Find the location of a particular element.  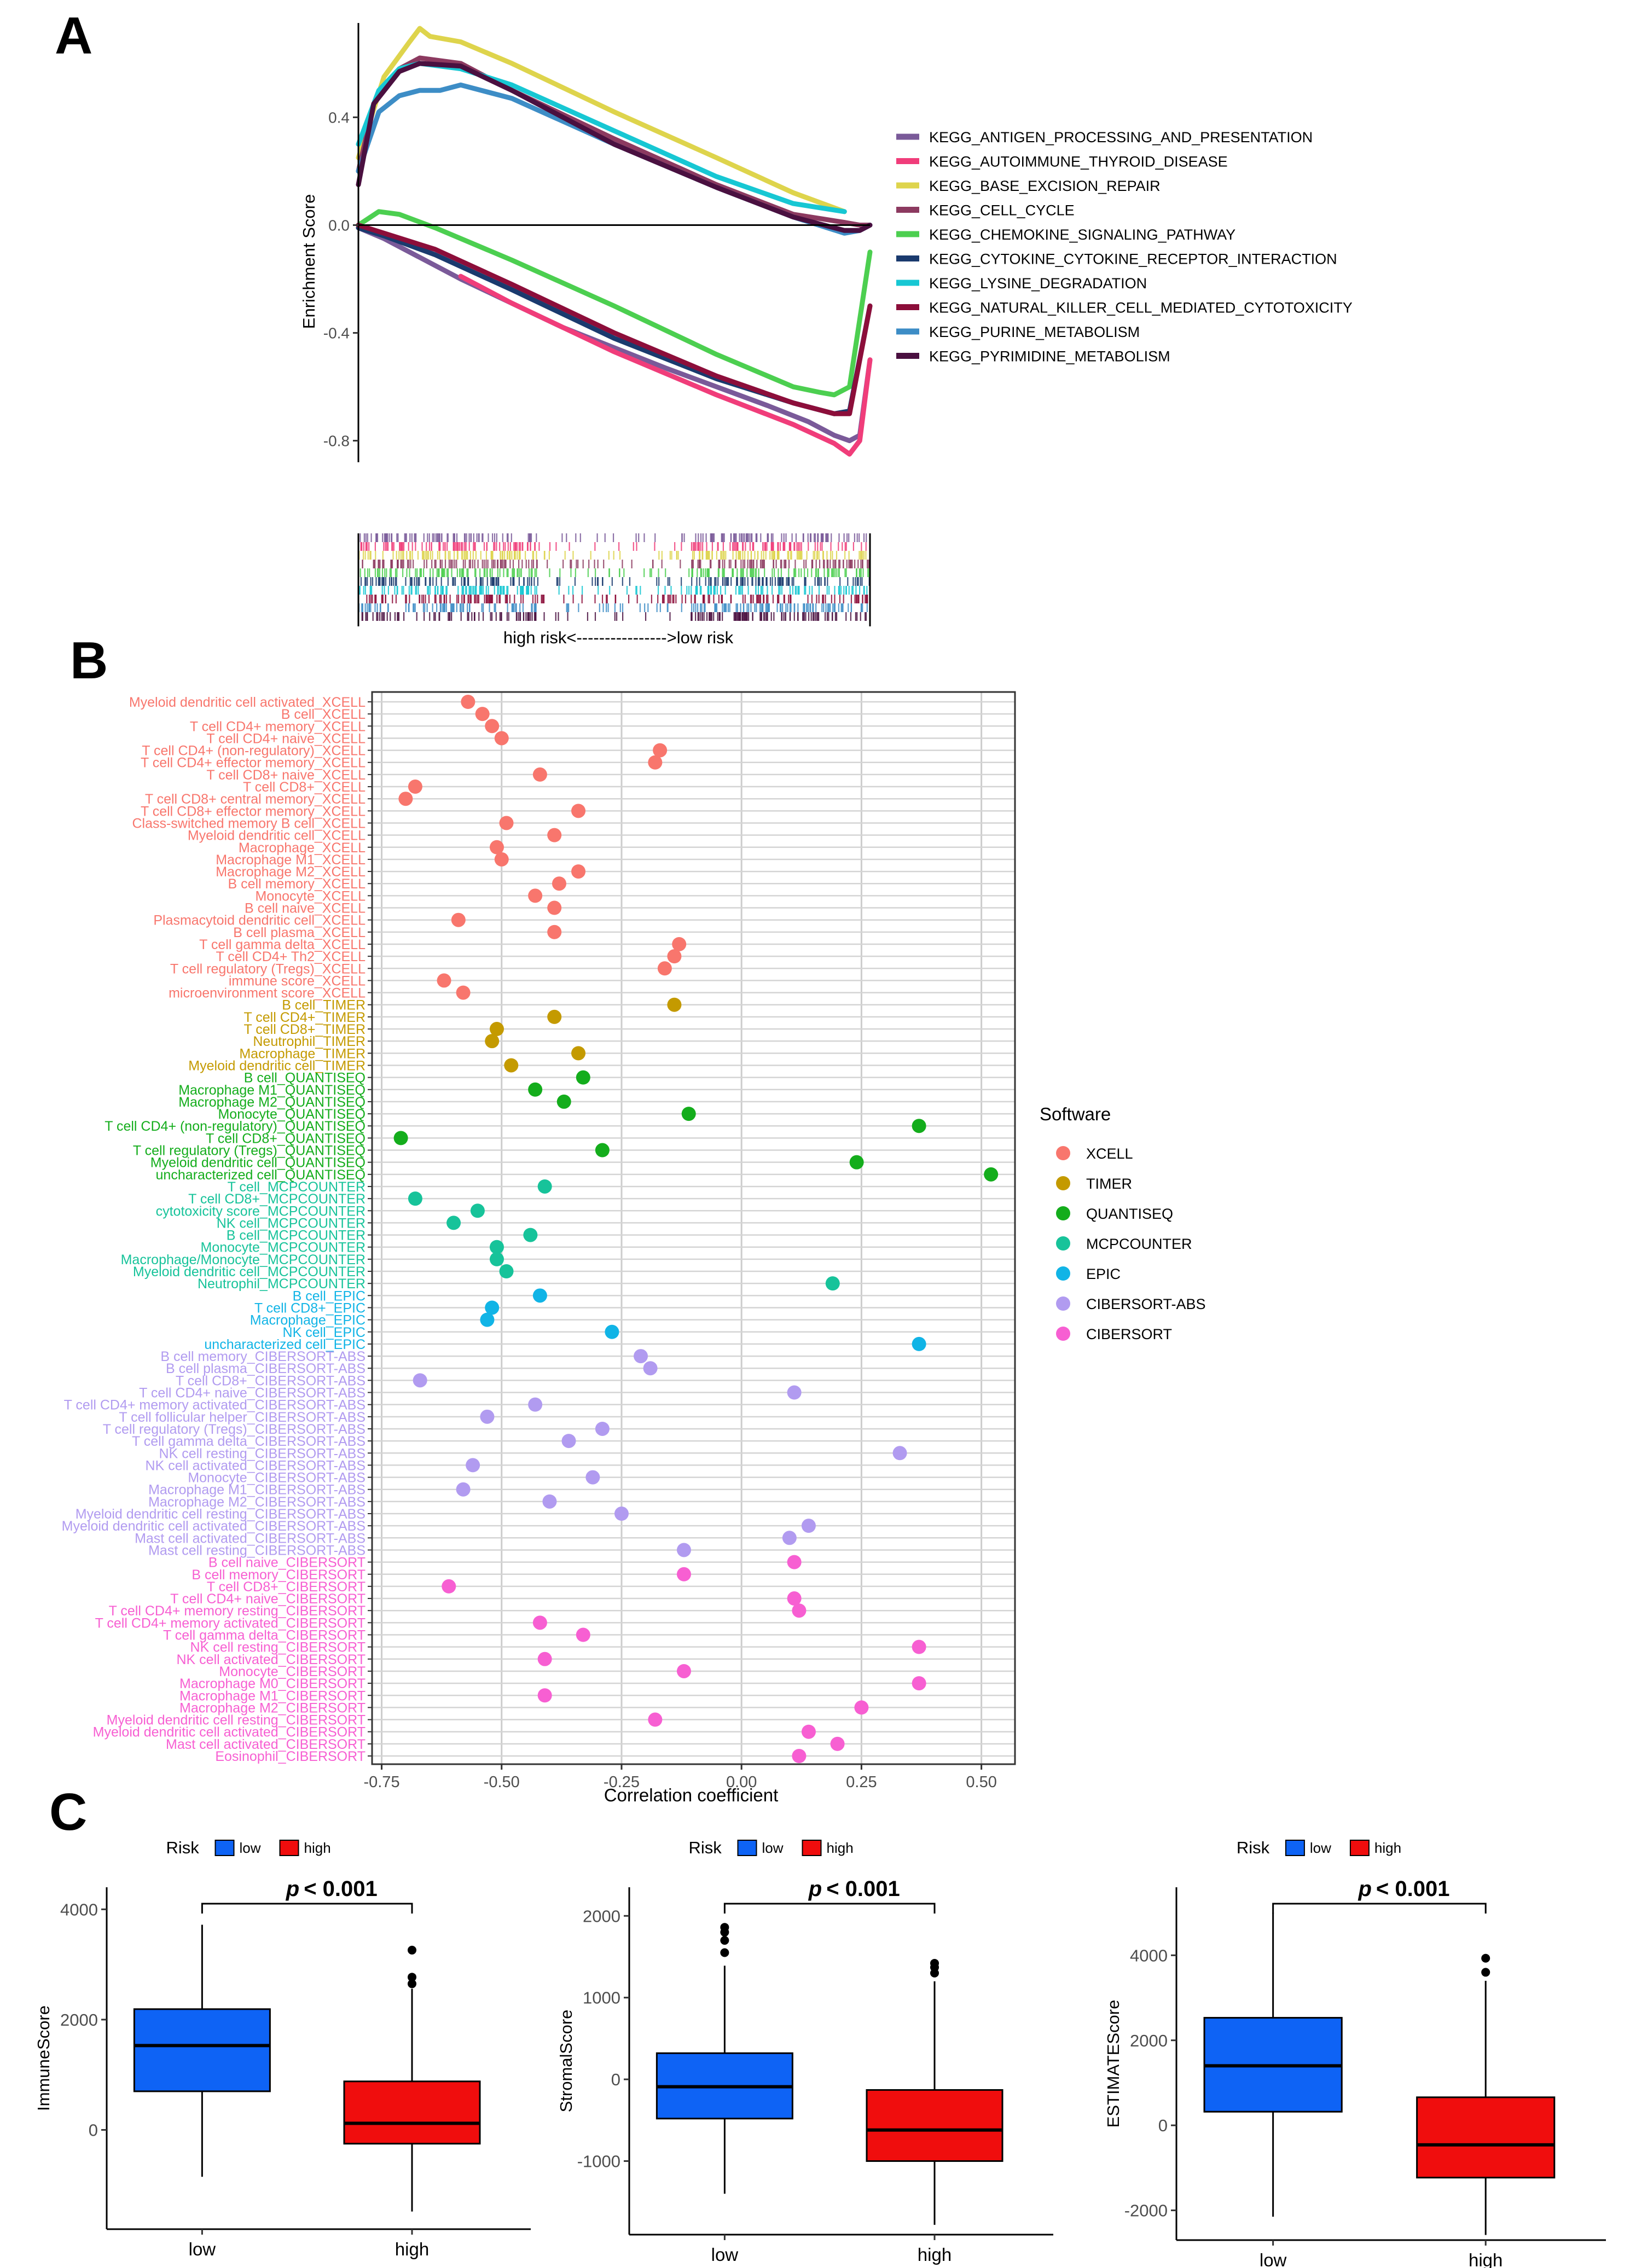

es-line-kegg-antigen-processing-and-presentation is located at coordinates (614, 335).